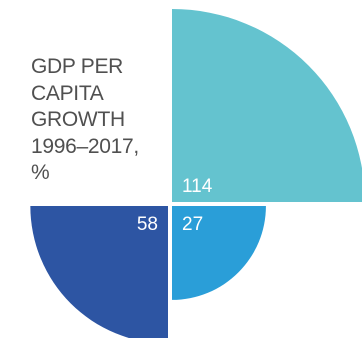 The image size is (362, 338). I want to click on chart-title-line-2: CAPITA, so click(67, 93).